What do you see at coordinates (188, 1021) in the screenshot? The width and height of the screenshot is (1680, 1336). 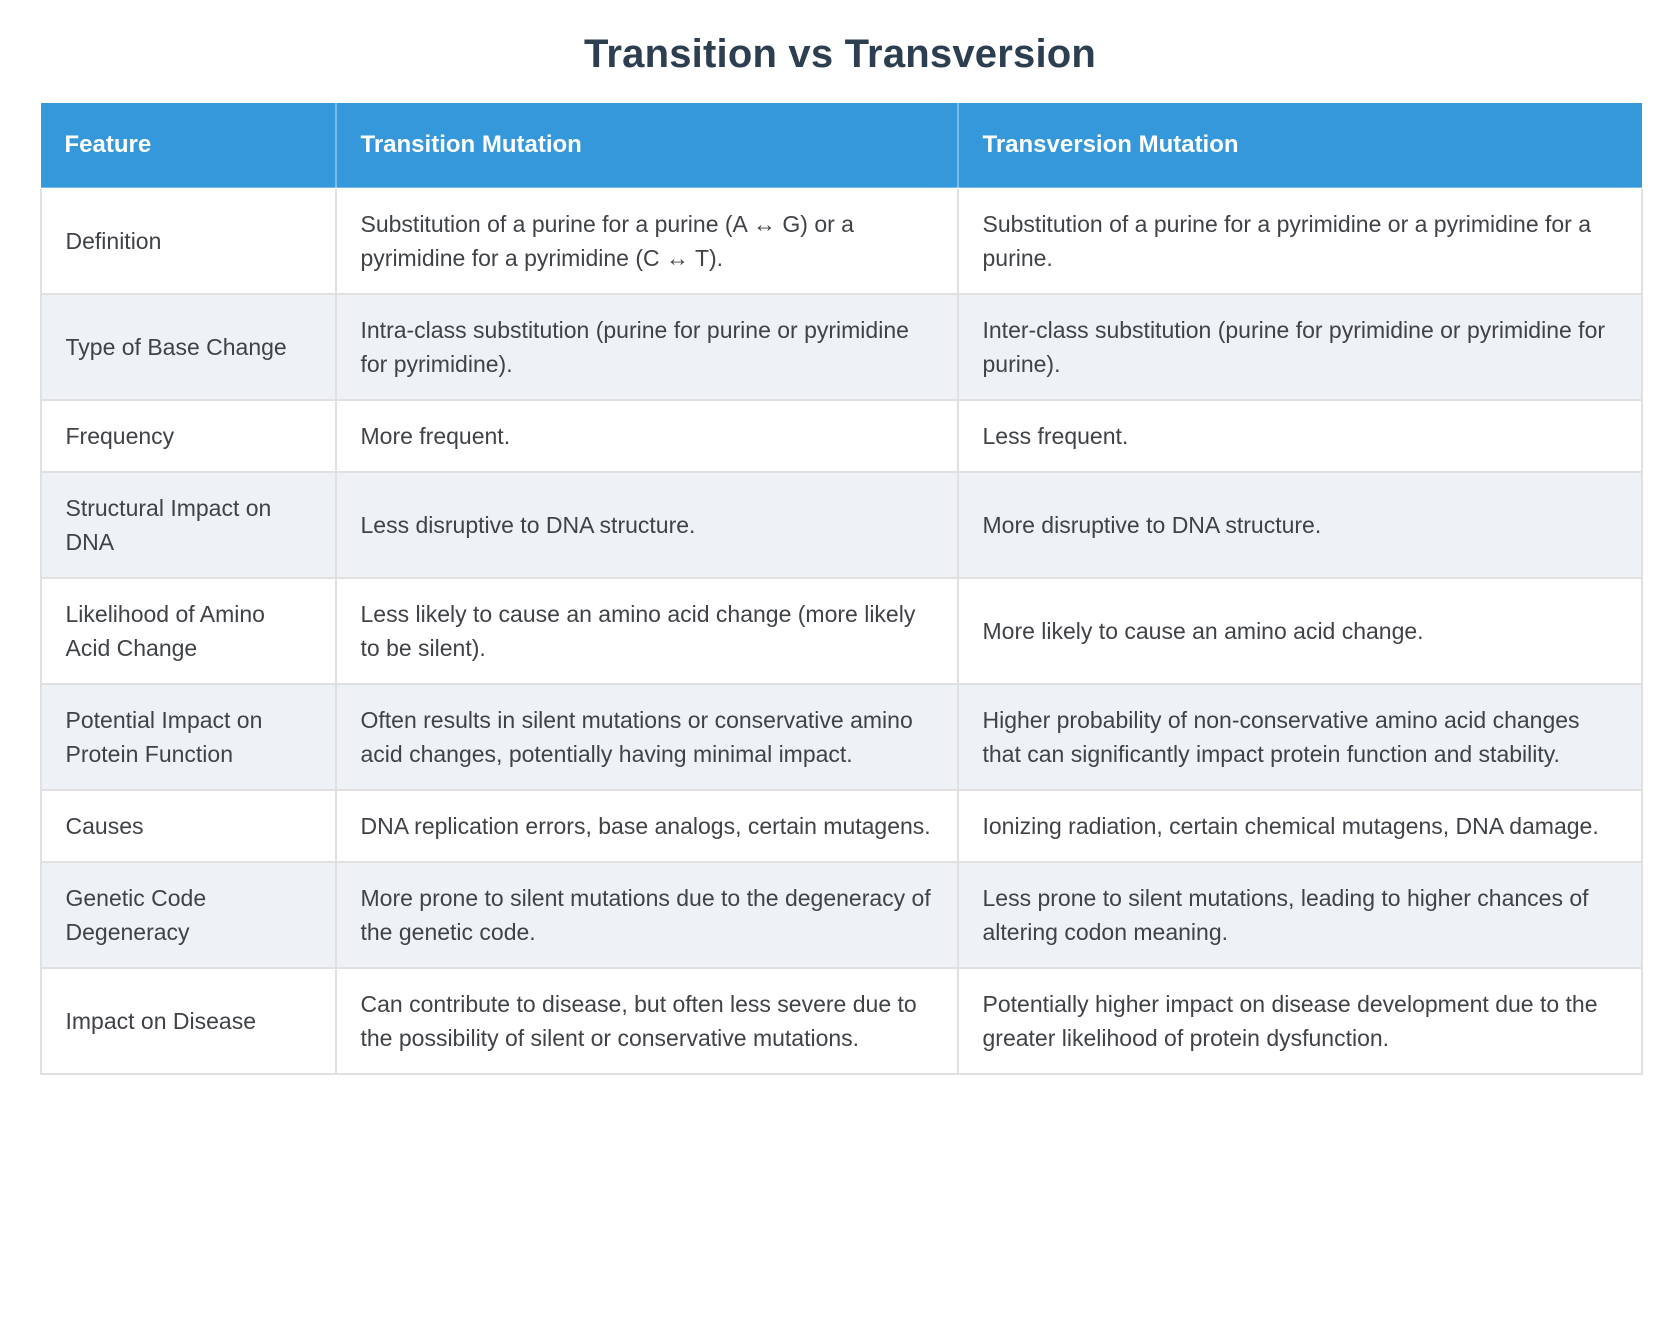 I see `feature-cell: Impact on Disease` at bounding box center [188, 1021].